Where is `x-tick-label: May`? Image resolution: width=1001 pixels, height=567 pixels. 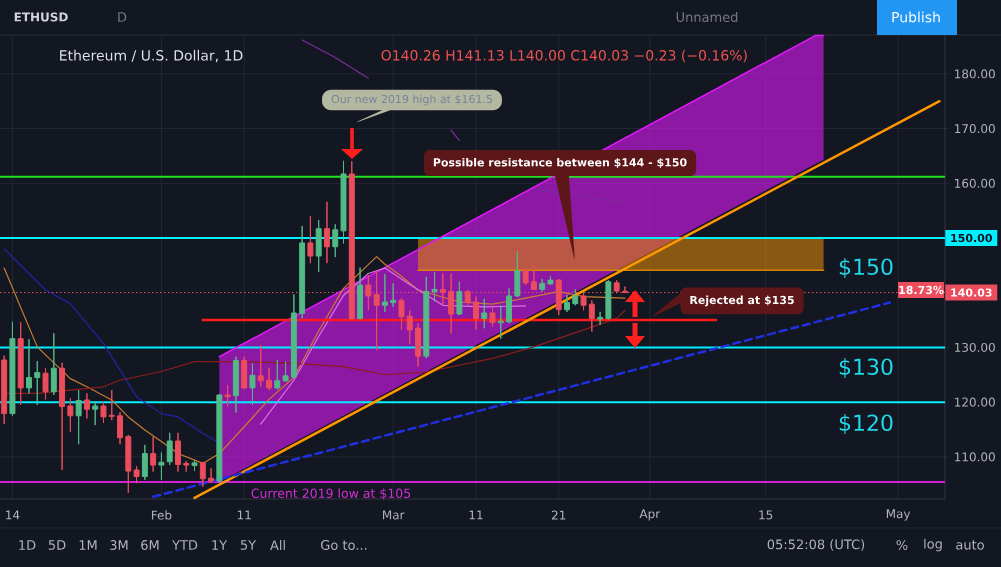
x-tick-label: May is located at coordinates (898, 515).